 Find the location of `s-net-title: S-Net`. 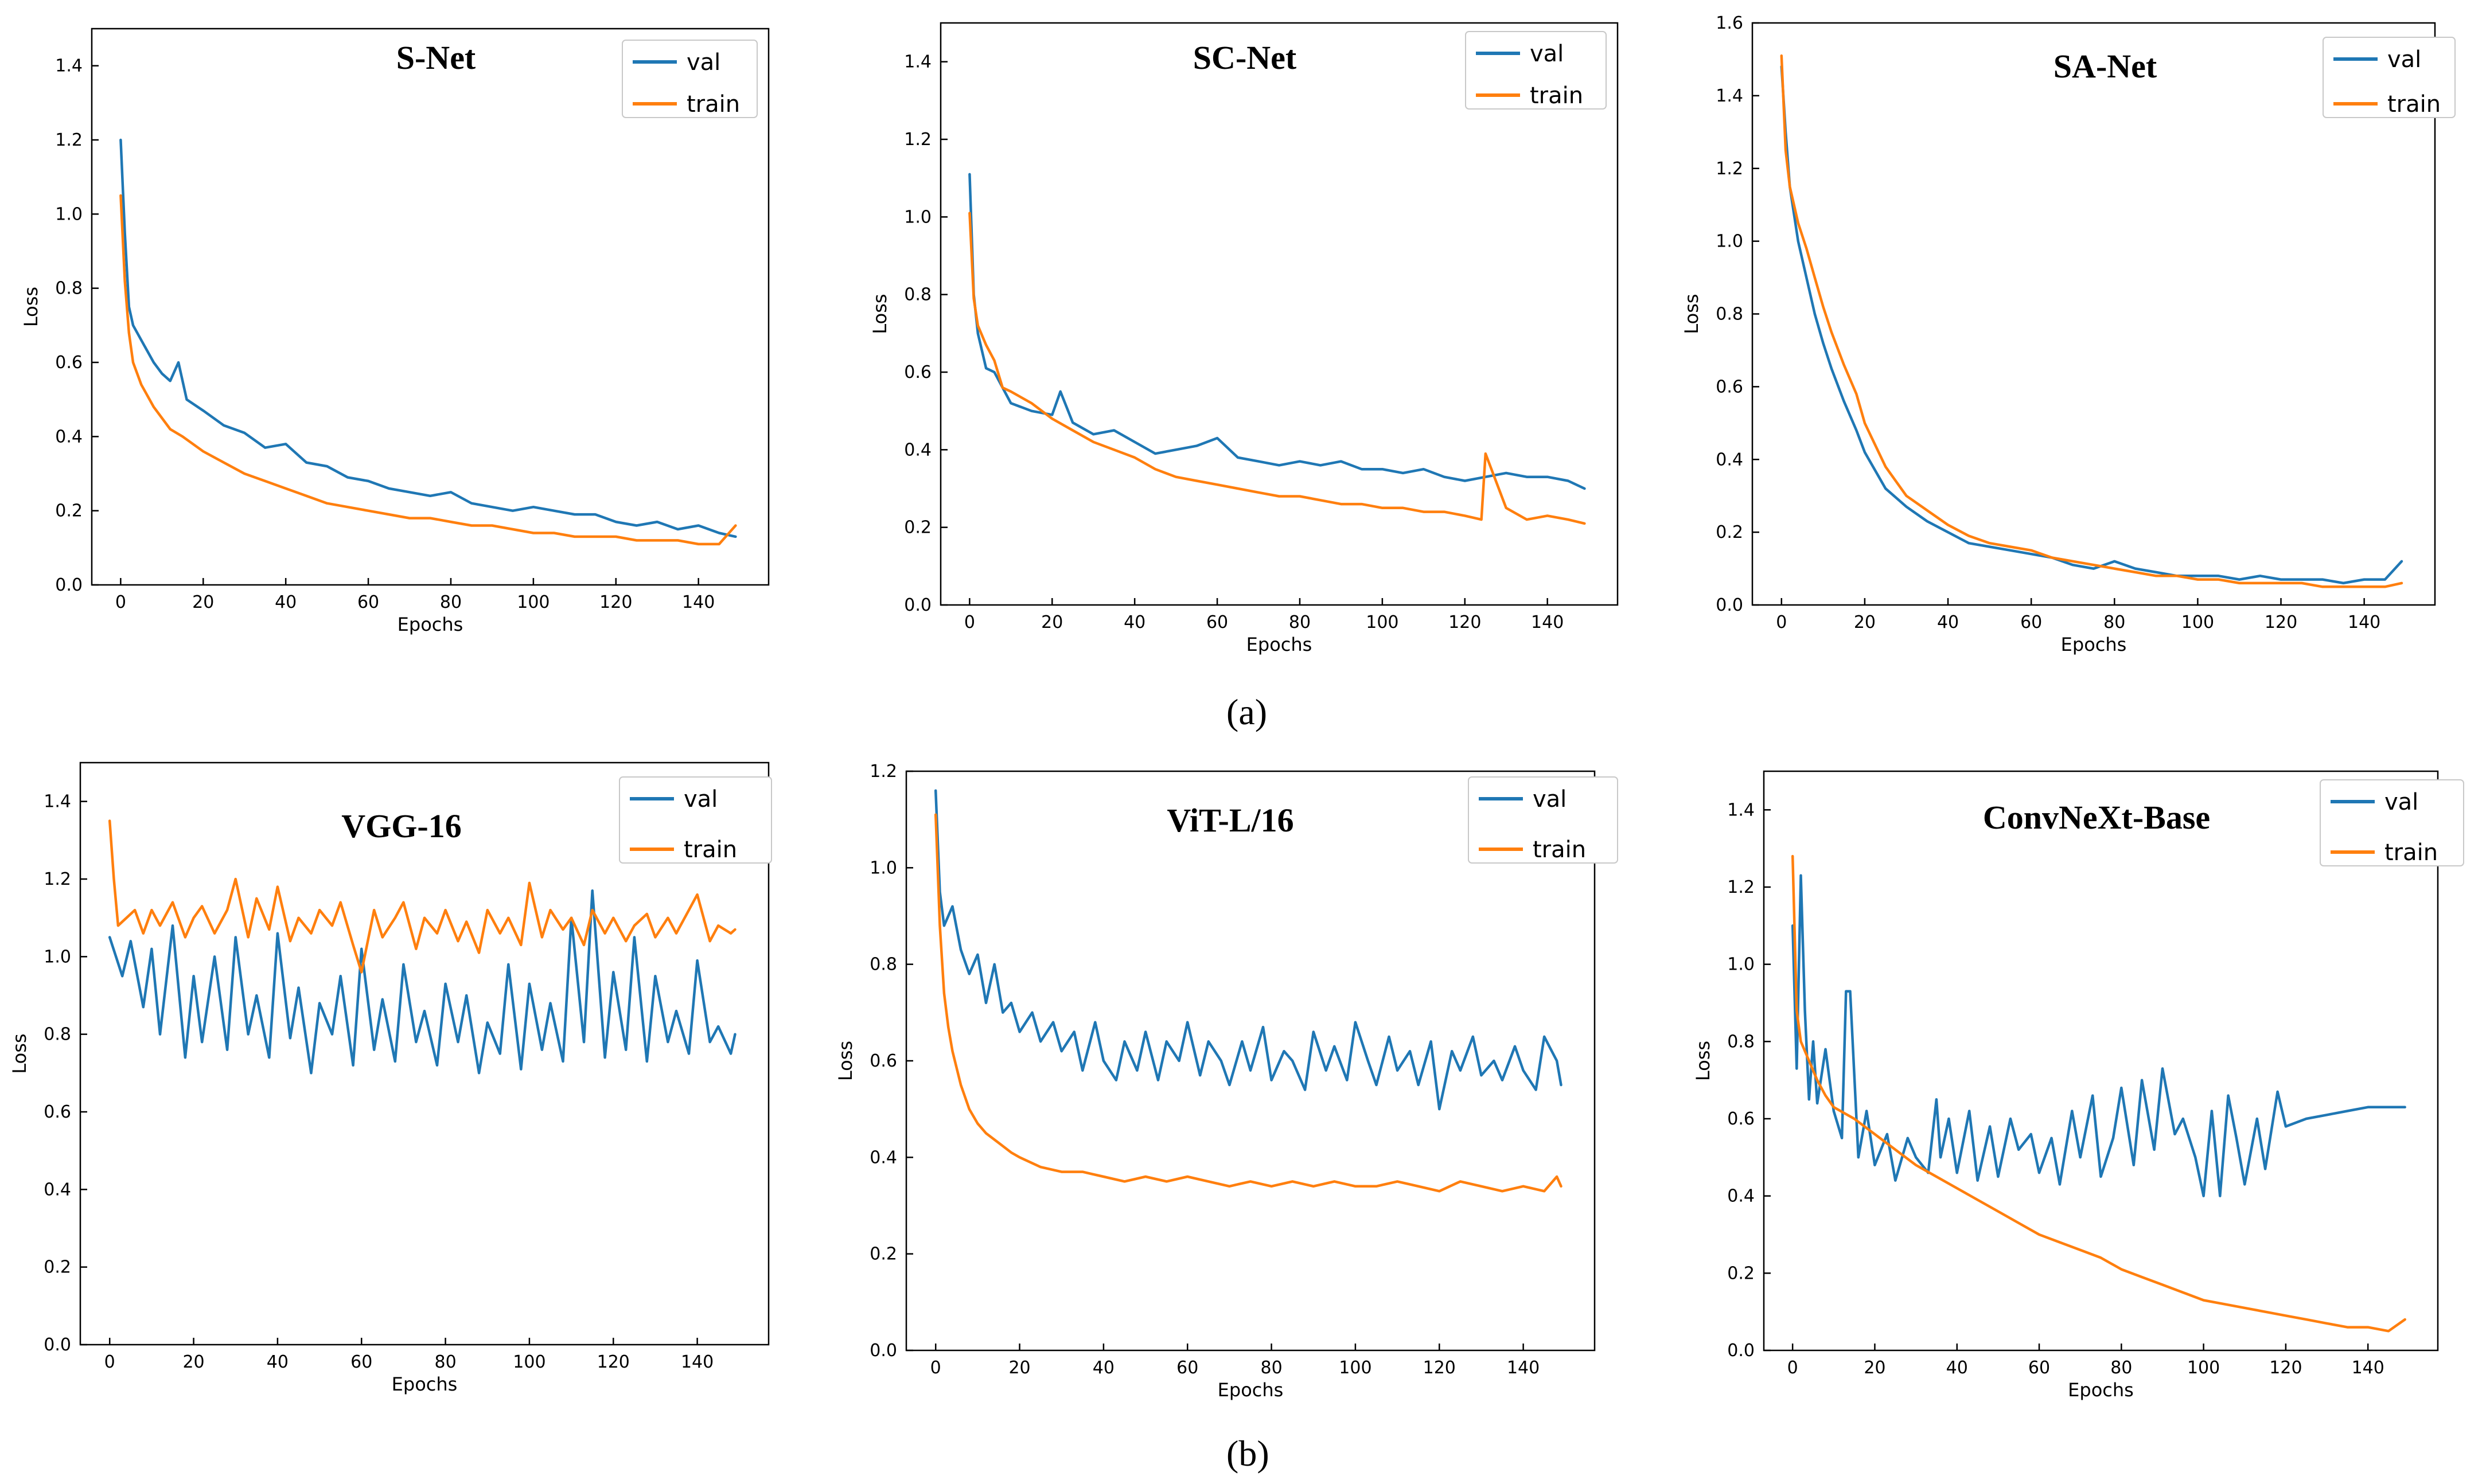

s-net-title: S-Net is located at coordinates (436, 58).